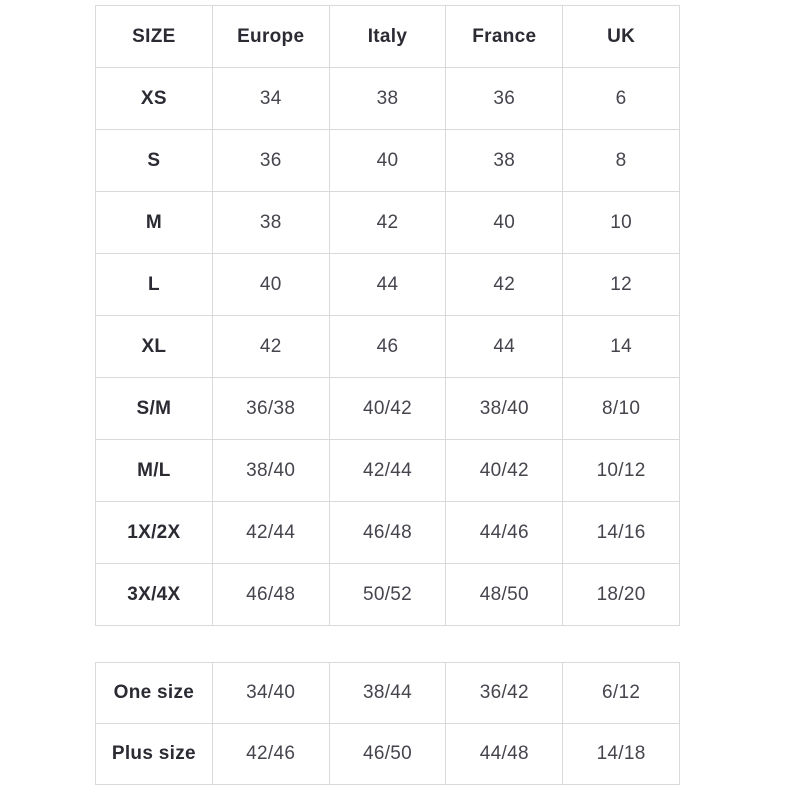  I want to click on europe-value: 46/48, so click(270, 594).